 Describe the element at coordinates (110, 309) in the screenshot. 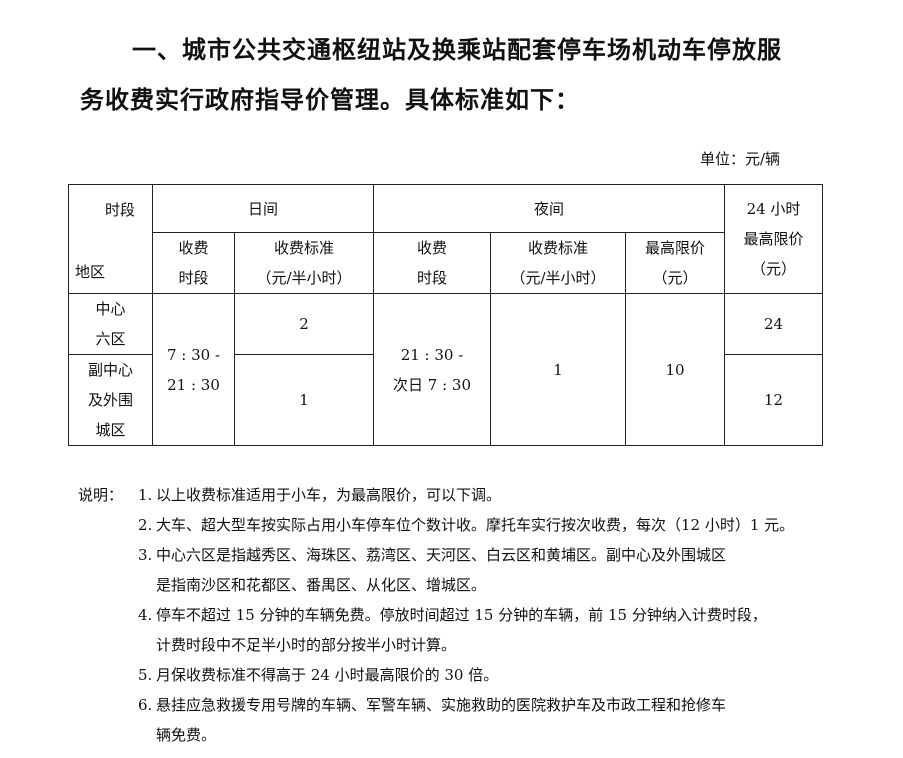

I see `t: 中心` at that location.